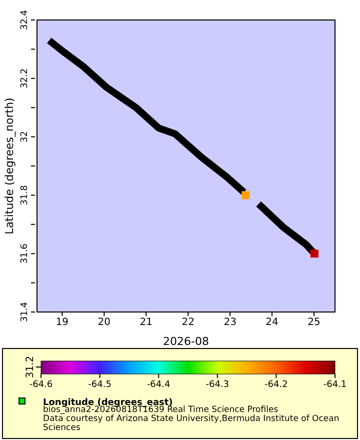  What do you see at coordinates (9, 166) in the screenshot?
I see `y-axis-title: Latitude (degrees_north)` at bounding box center [9, 166].